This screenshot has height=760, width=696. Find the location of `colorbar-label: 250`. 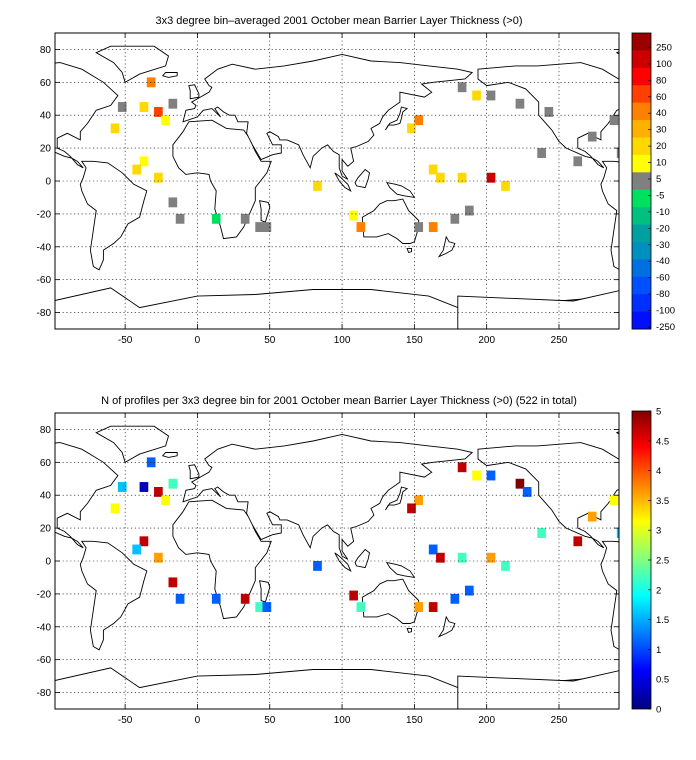

colorbar-label: 250 is located at coordinates (664, 47).